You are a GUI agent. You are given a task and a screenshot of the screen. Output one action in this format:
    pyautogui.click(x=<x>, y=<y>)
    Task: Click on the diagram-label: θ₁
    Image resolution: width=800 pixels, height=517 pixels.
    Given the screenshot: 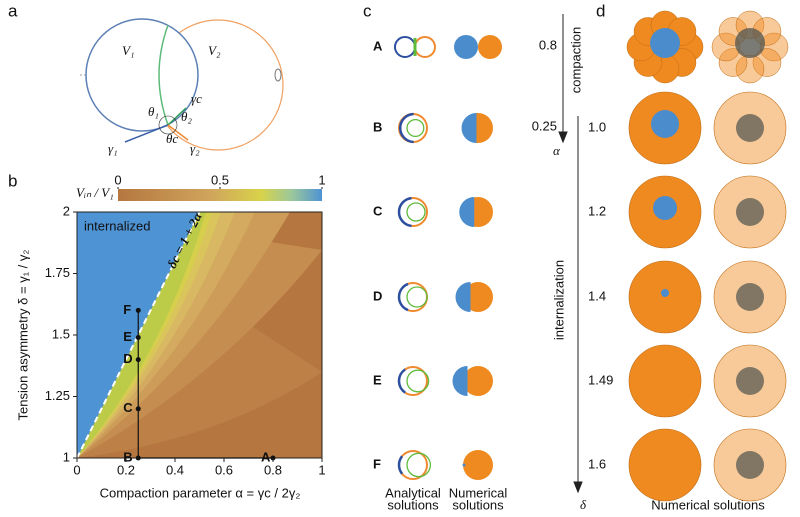 What is the action you would take?
    pyautogui.click(x=153, y=111)
    